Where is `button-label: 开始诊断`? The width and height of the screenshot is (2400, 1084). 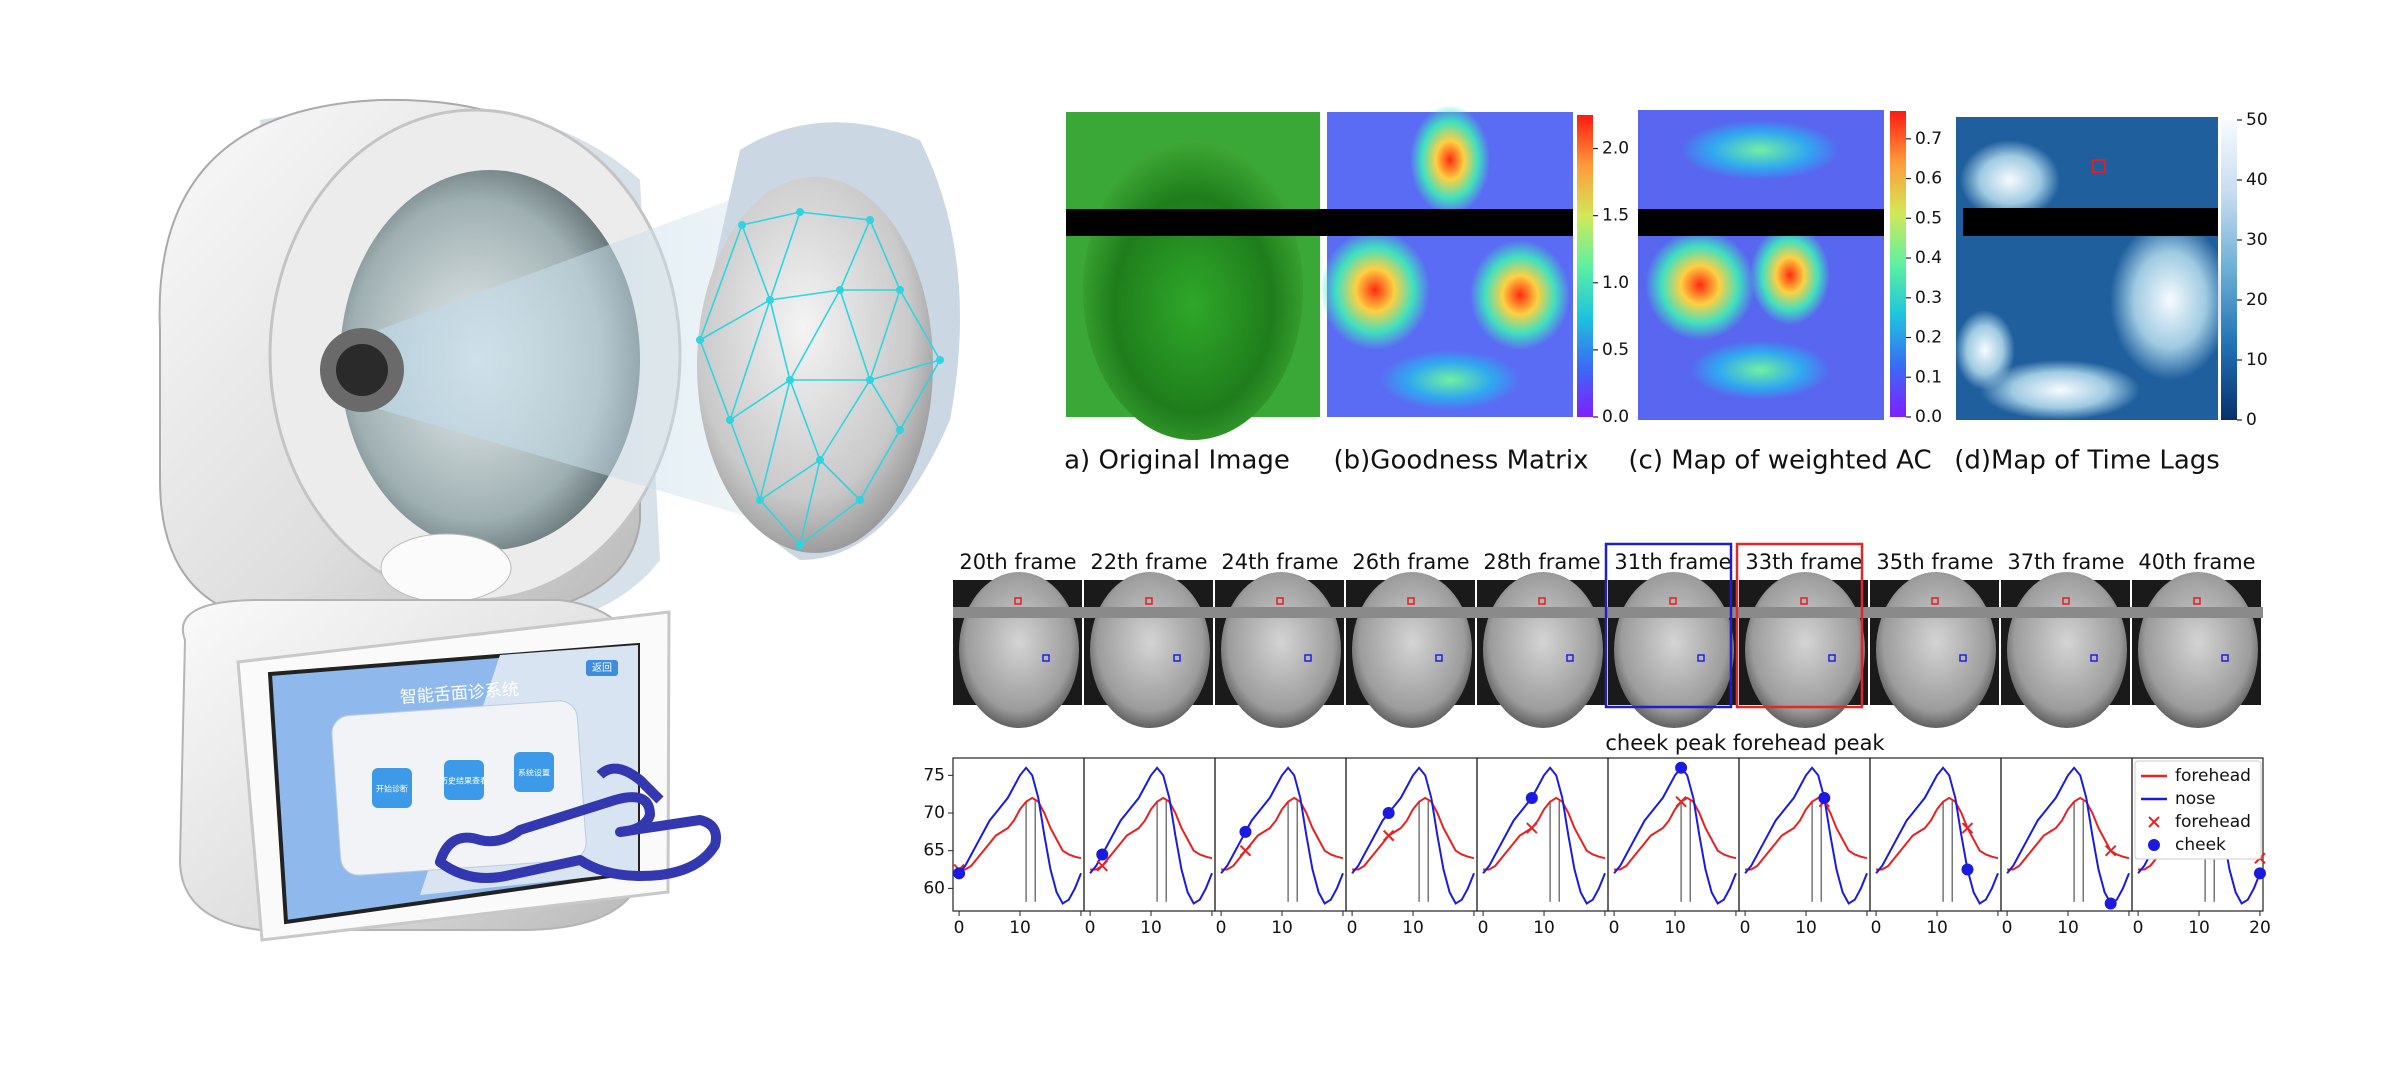
button-label: 开始诊断 is located at coordinates (392, 789).